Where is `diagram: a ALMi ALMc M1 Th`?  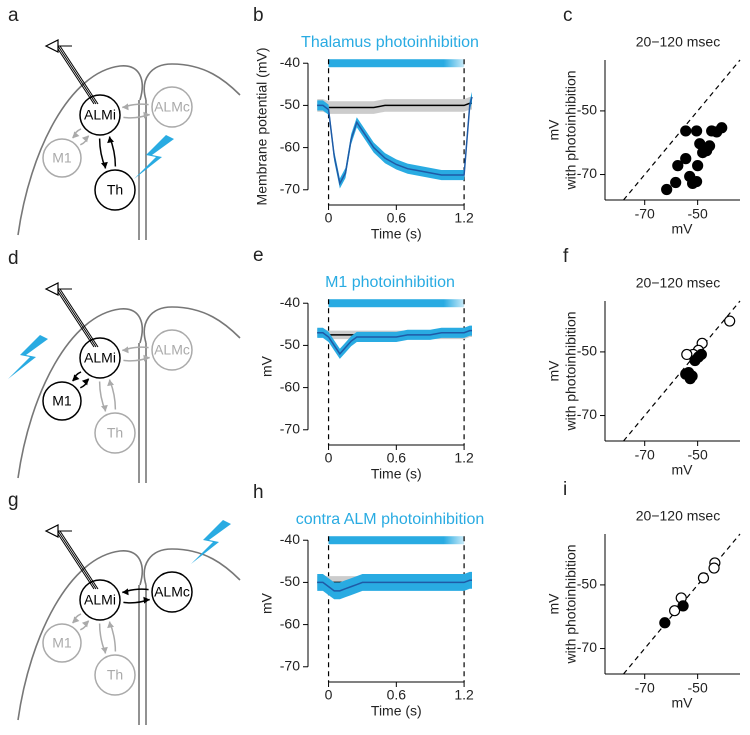 diagram: a ALMi ALMc M1 Th is located at coordinates (124, 122).